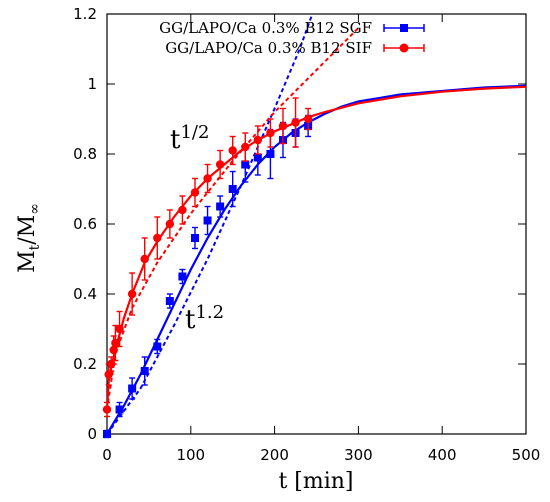  Describe the element at coordinates (404, 28) in the screenshot. I see `legend-marker-sgf` at that location.